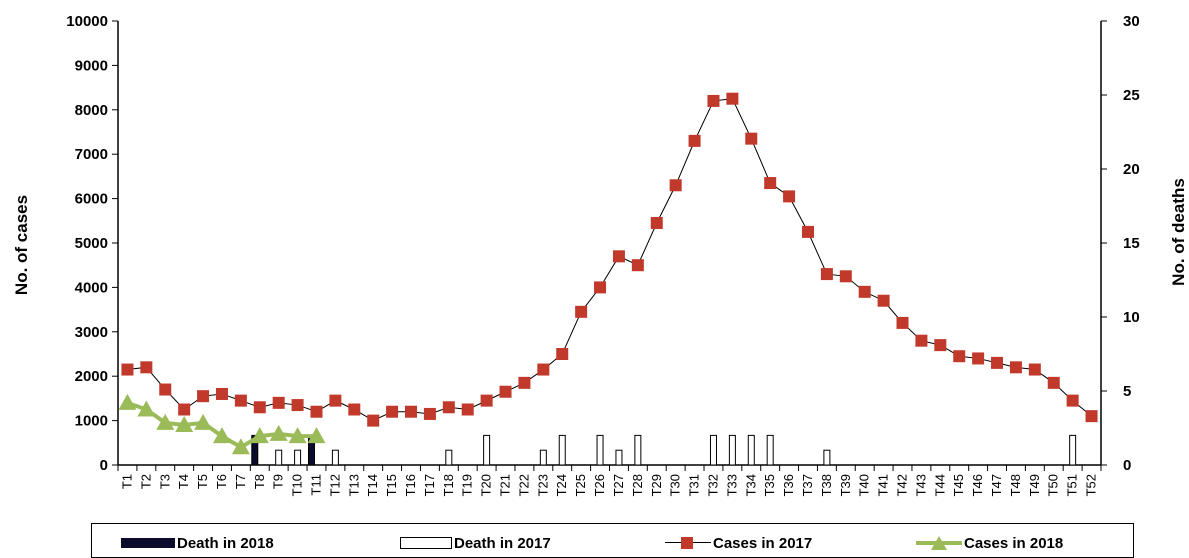 The width and height of the screenshot is (1189, 558). I want to click on x-tick-label: T33, so click(731, 485).